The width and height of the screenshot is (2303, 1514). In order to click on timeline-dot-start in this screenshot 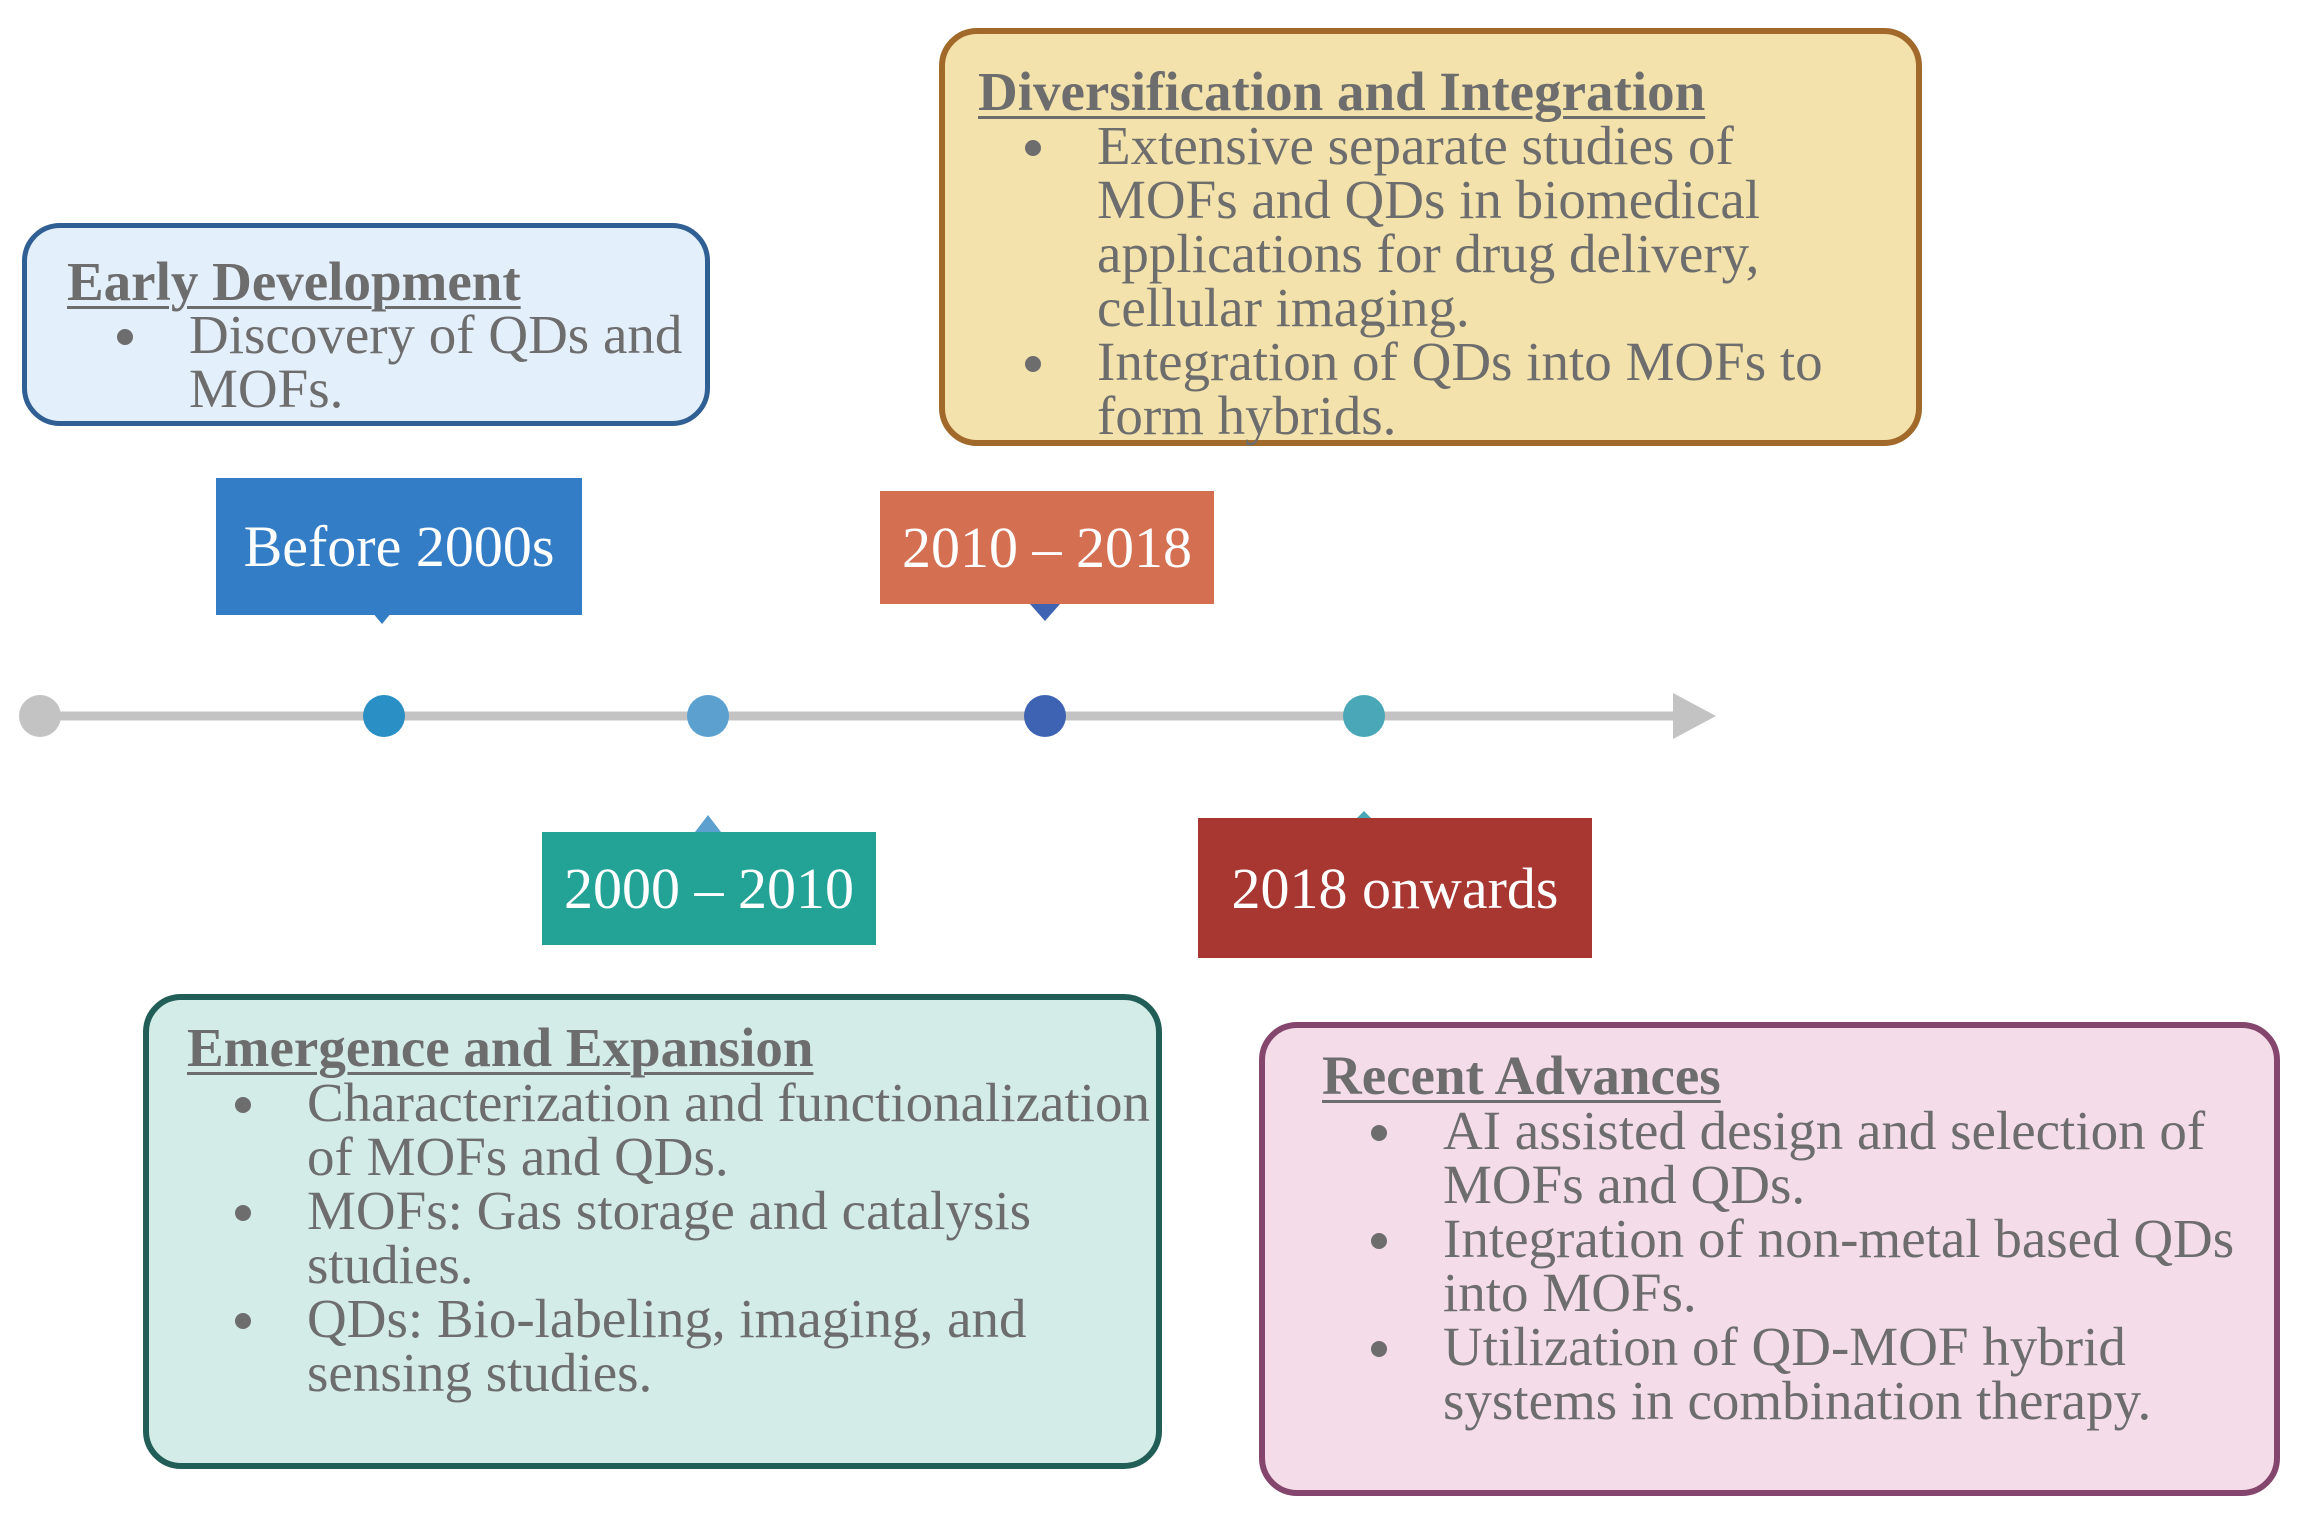, I will do `click(40, 716)`.